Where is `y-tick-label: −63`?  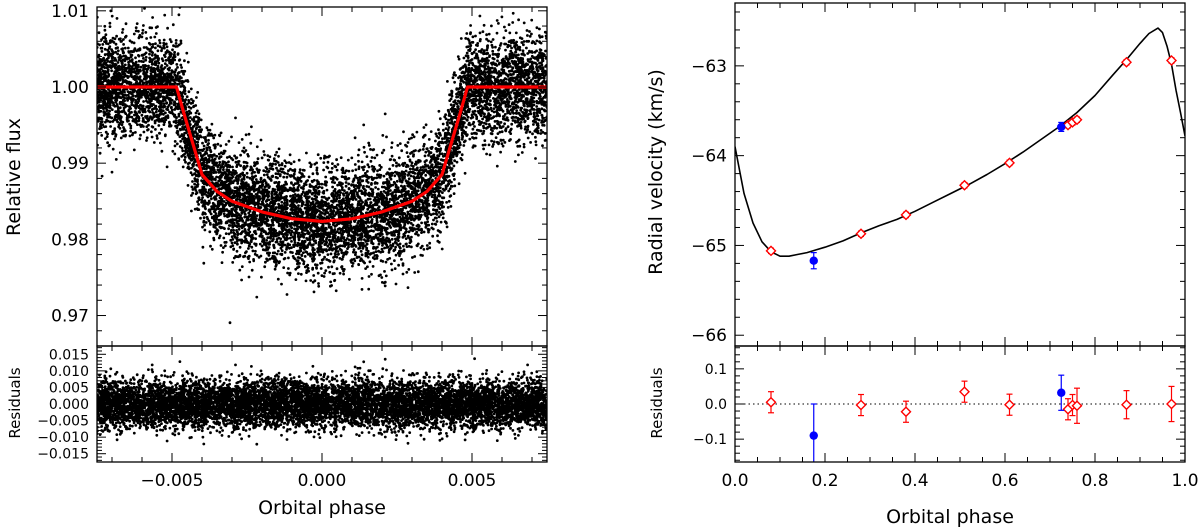 y-tick-label: −63 is located at coordinates (709, 67).